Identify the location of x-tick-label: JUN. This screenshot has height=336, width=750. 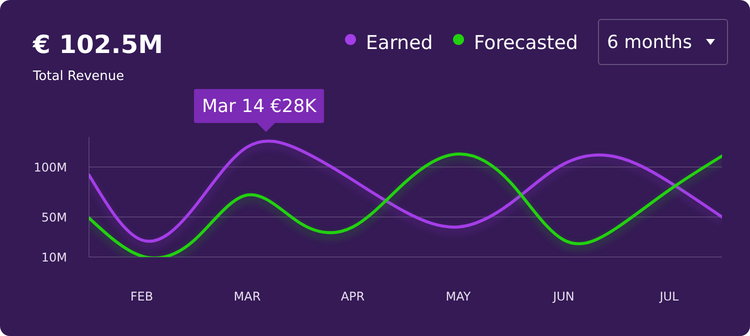
(563, 297).